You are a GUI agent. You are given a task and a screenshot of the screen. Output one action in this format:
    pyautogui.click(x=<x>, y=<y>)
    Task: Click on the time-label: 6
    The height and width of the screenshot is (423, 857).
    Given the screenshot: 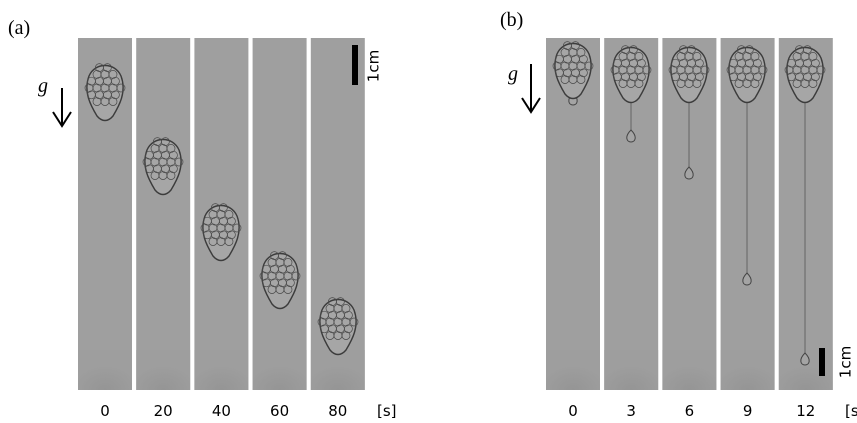 What is the action you would take?
    pyautogui.click(x=690, y=411)
    